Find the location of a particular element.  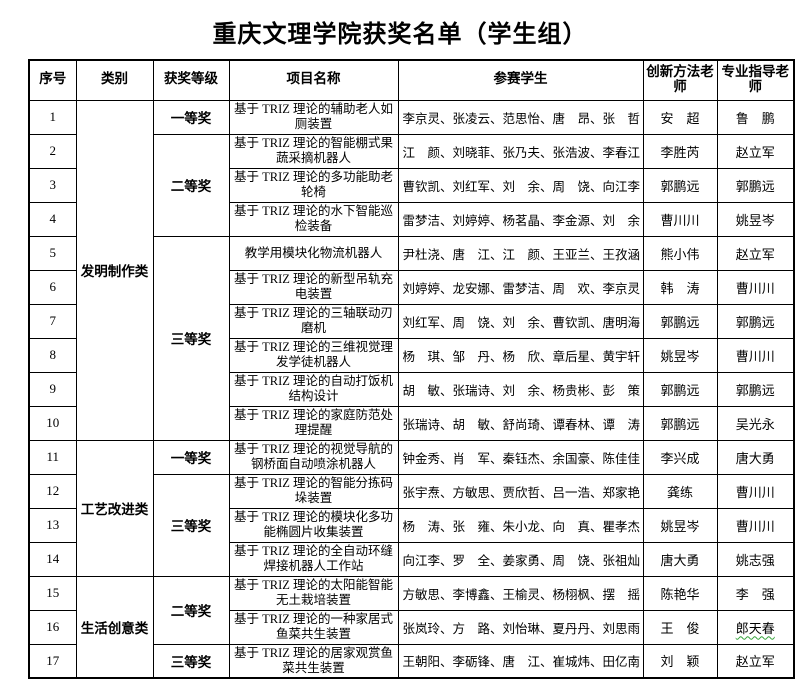

cell-award-level: 一等奖 is located at coordinates (191, 457).